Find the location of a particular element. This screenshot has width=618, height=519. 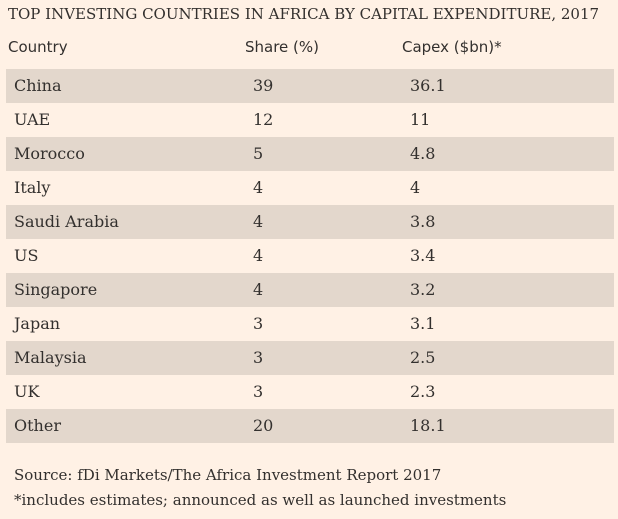

cell-capex: 4 is located at coordinates (415, 187).